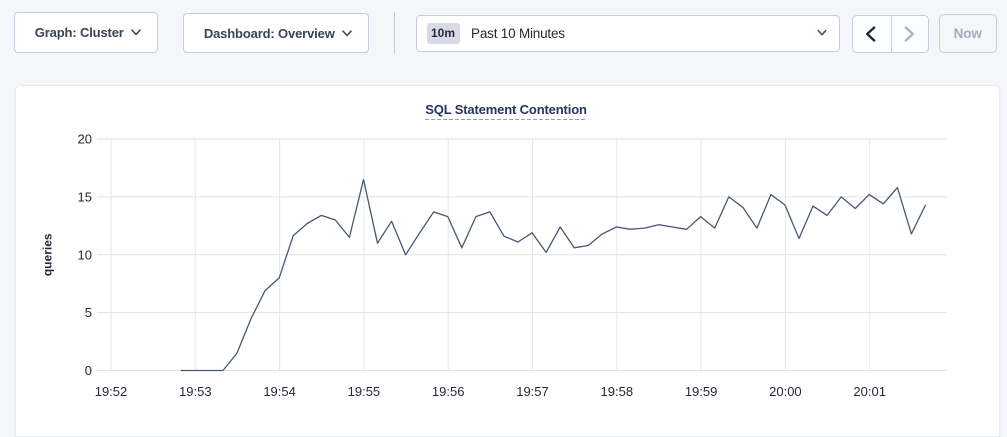 This screenshot has width=1007, height=437. What do you see at coordinates (111, 391) in the screenshot?
I see `svg-text: 19:52` at bounding box center [111, 391].